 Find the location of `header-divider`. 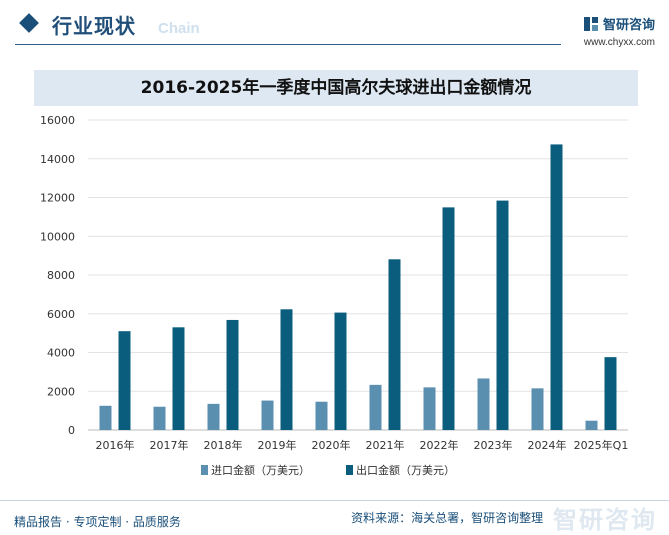

header-divider is located at coordinates (288, 44).